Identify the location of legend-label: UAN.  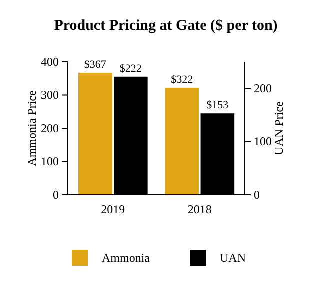
(233, 258).